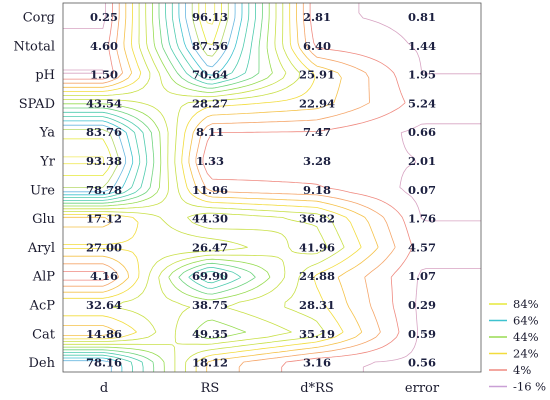 The height and width of the screenshot is (400, 550). I want to click on cell-value: 32.64, so click(104, 305).